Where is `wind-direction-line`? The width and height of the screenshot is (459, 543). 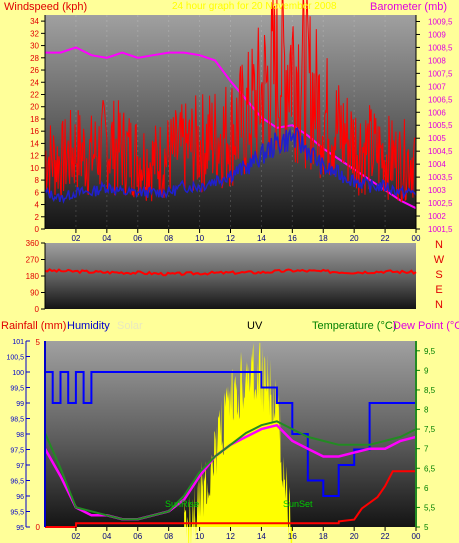
wind-direction-line is located at coordinates (230, 272).